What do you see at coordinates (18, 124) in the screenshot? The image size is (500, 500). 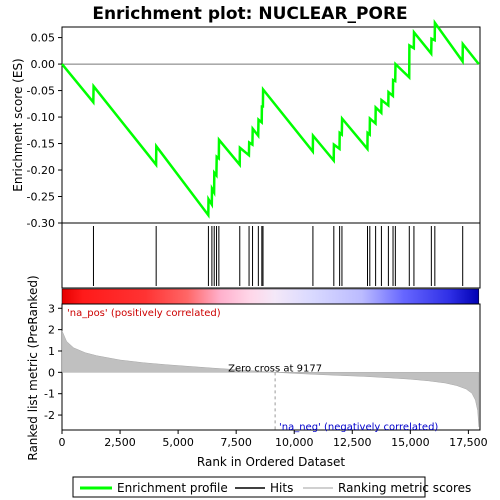 I see `es-y-axis-label: Enrichment score (ES)` at bounding box center [18, 124].